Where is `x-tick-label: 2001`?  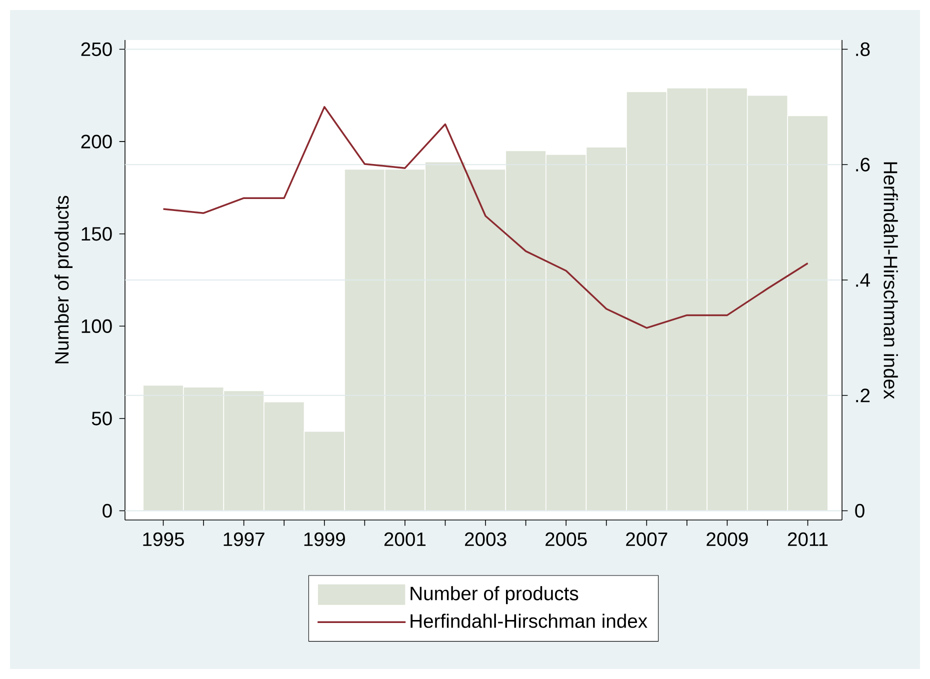
x-tick-label: 2001 is located at coordinates (405, 539).